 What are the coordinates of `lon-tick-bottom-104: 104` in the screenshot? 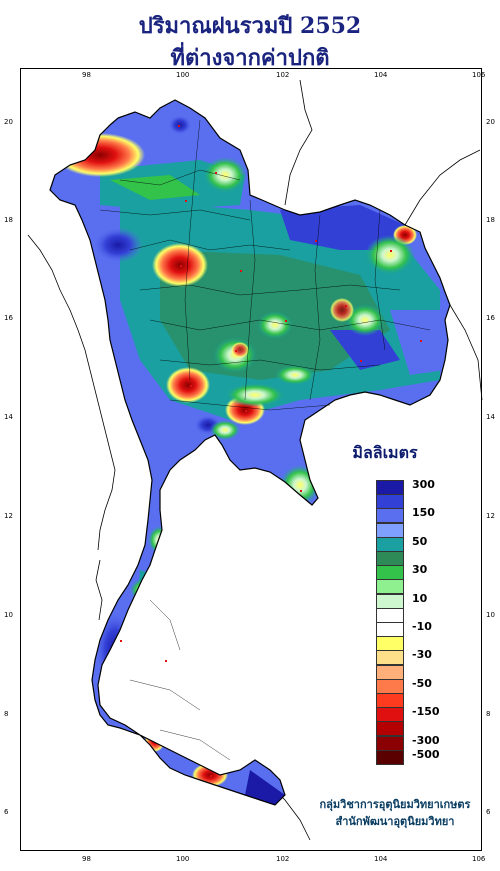 It's located at (381, 859).